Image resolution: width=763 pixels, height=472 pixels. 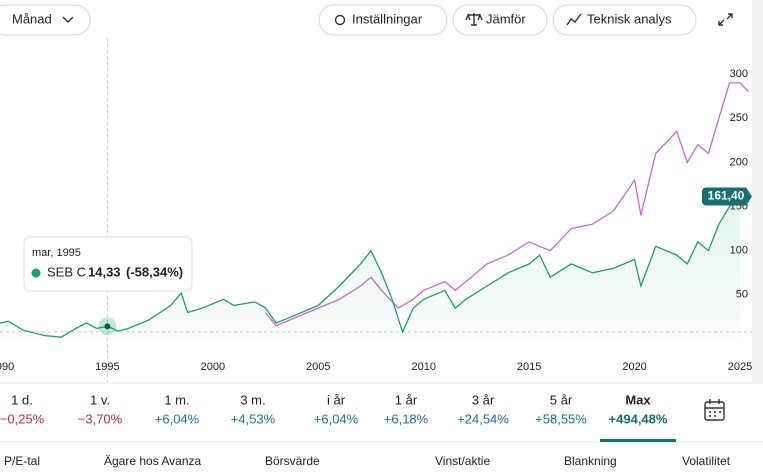 I want to click on info-tab: Börsvärde, so click(x=292, y=461).